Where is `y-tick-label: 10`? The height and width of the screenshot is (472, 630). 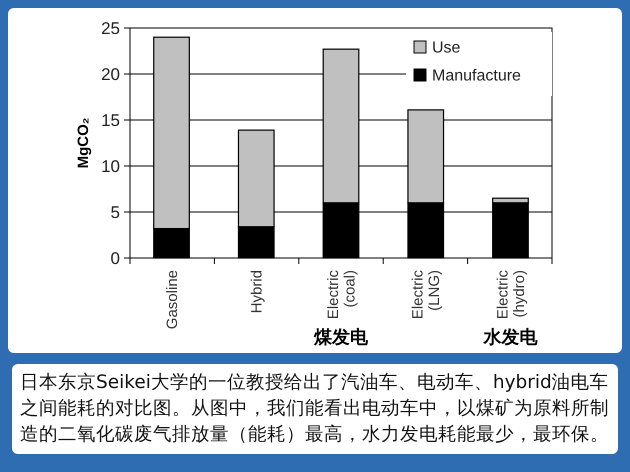 y-tick-label: 10 is located at coordinates (110, 166).